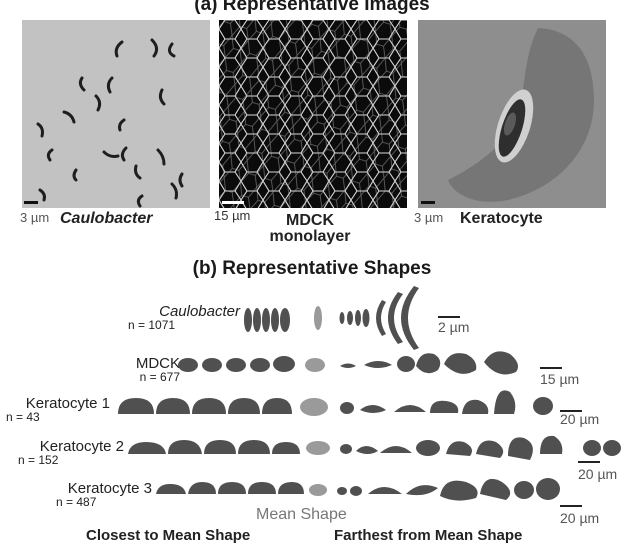  Describe the element at coordinates (301, 514) in the screenshot. I see `mean-shape-label: Mean Shape` at that location.